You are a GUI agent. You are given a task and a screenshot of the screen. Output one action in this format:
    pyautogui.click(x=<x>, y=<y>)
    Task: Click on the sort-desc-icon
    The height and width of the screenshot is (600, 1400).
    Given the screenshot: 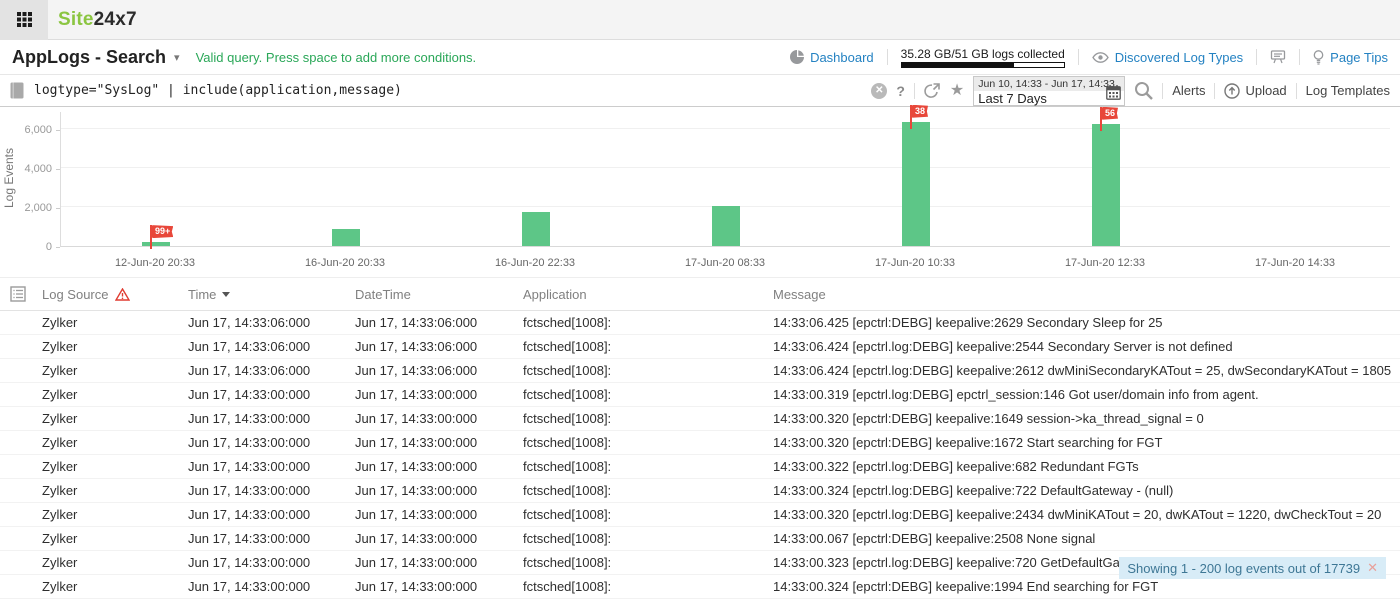 What is the action you would take?
    pyautogui.click(x=226, y=294)
    